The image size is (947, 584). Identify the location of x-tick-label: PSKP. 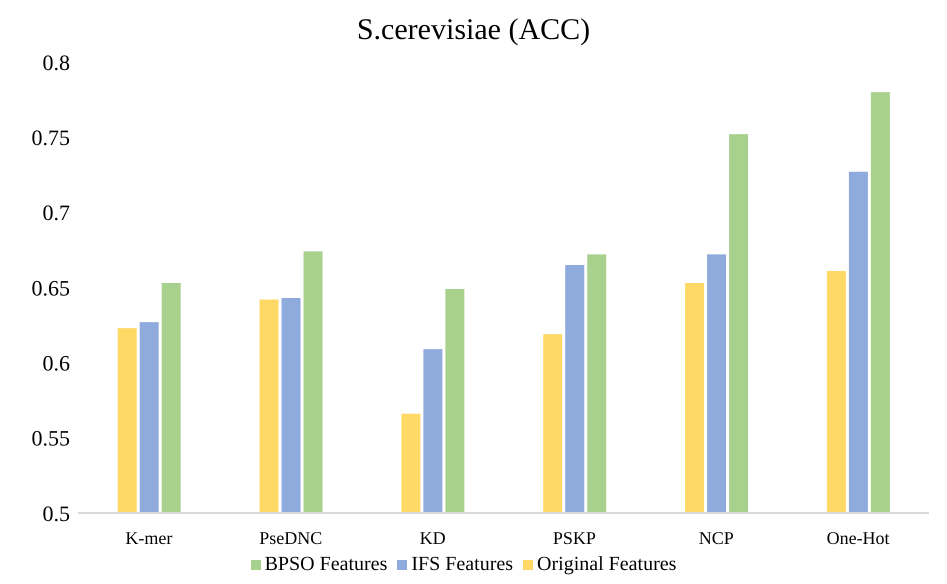
(574, 538).